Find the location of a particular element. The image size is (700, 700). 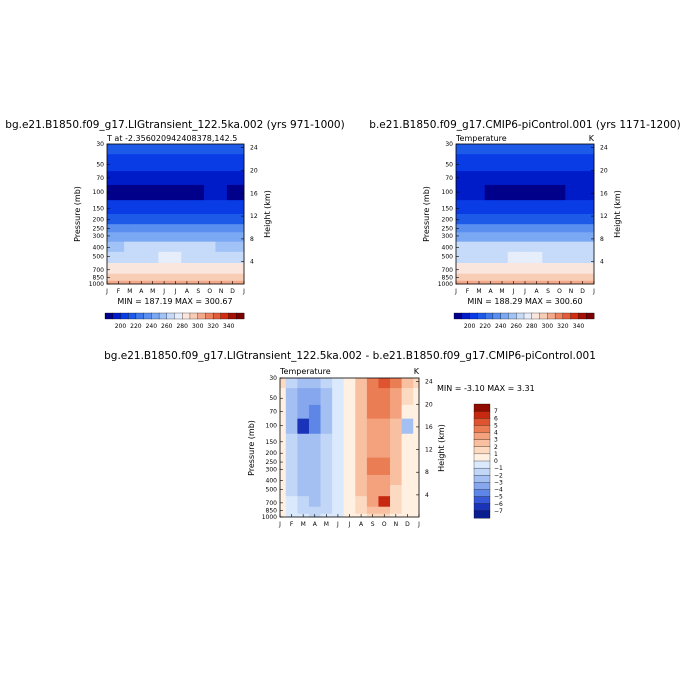

x-tick-label: A is located at coordinates (536, 291).